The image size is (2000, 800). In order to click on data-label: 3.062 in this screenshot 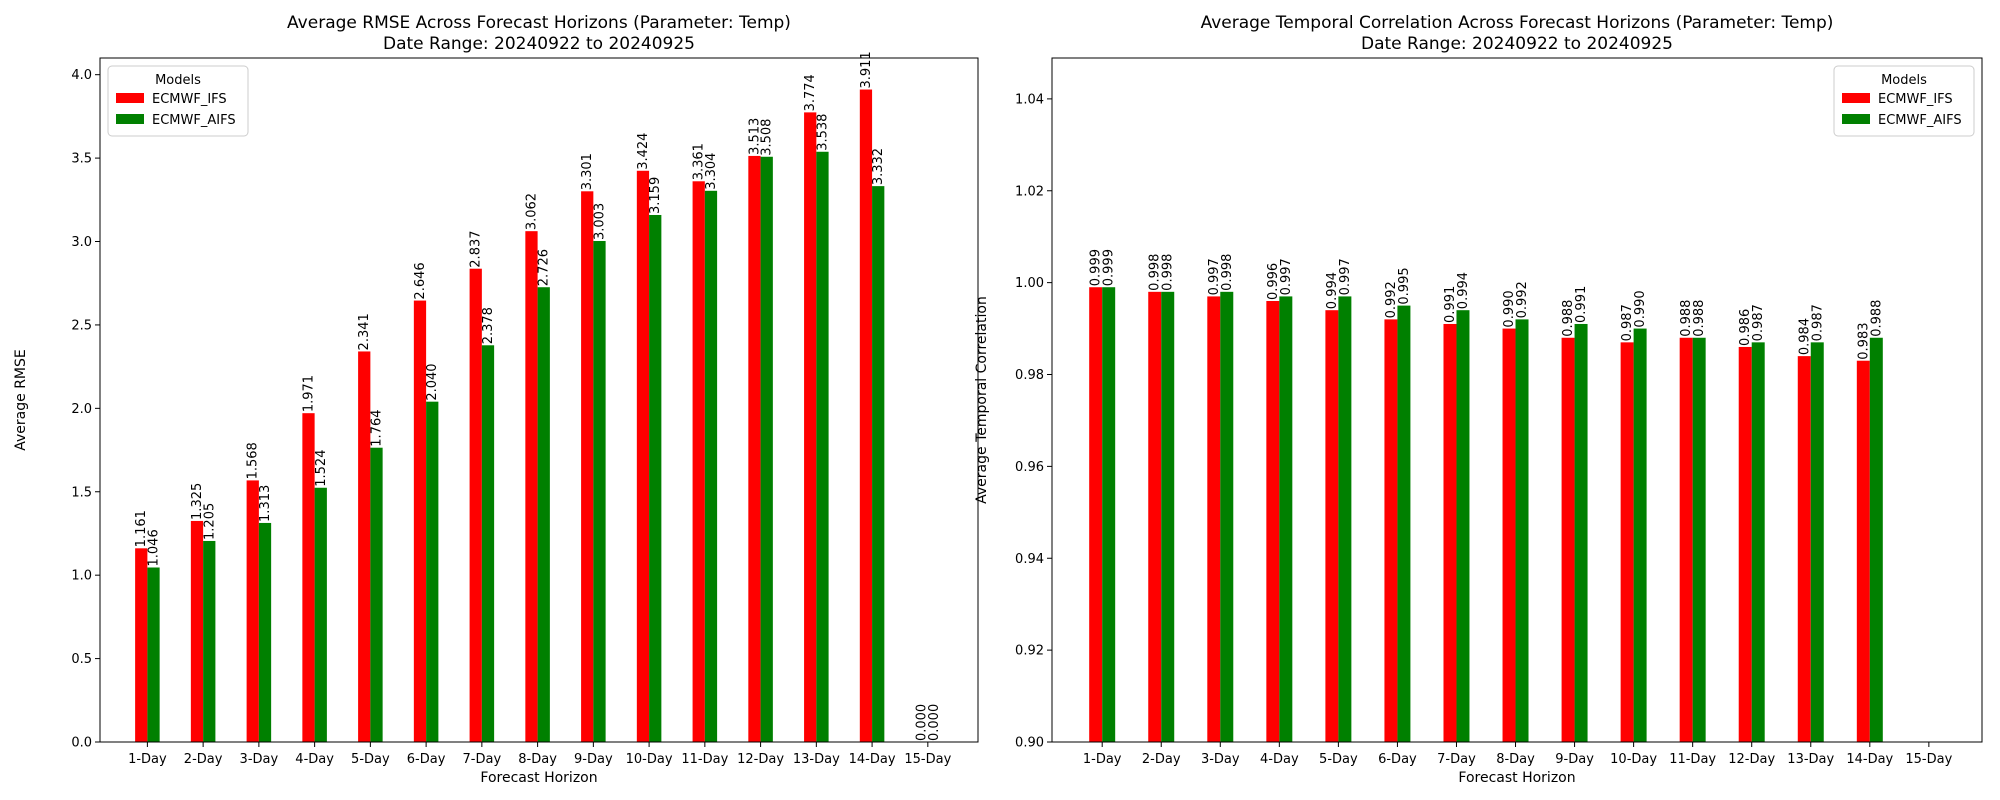, I will do `click(531, 211)`.